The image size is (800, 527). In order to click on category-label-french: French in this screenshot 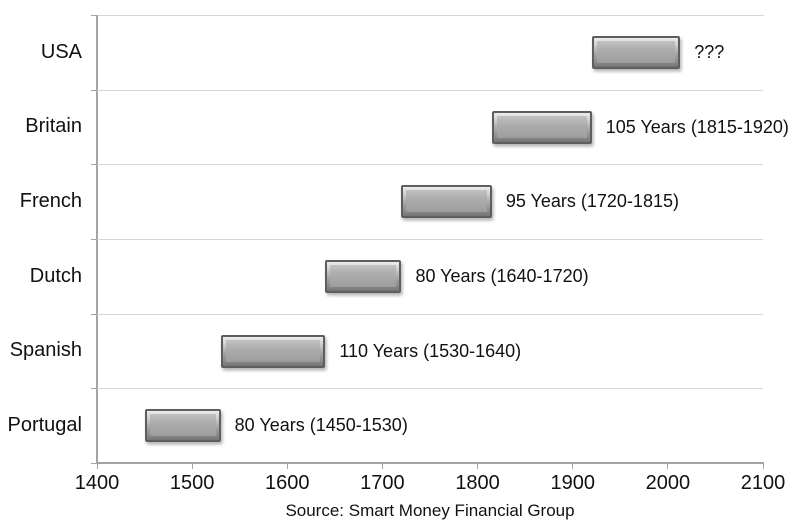, I will do `click(50, 201)`.